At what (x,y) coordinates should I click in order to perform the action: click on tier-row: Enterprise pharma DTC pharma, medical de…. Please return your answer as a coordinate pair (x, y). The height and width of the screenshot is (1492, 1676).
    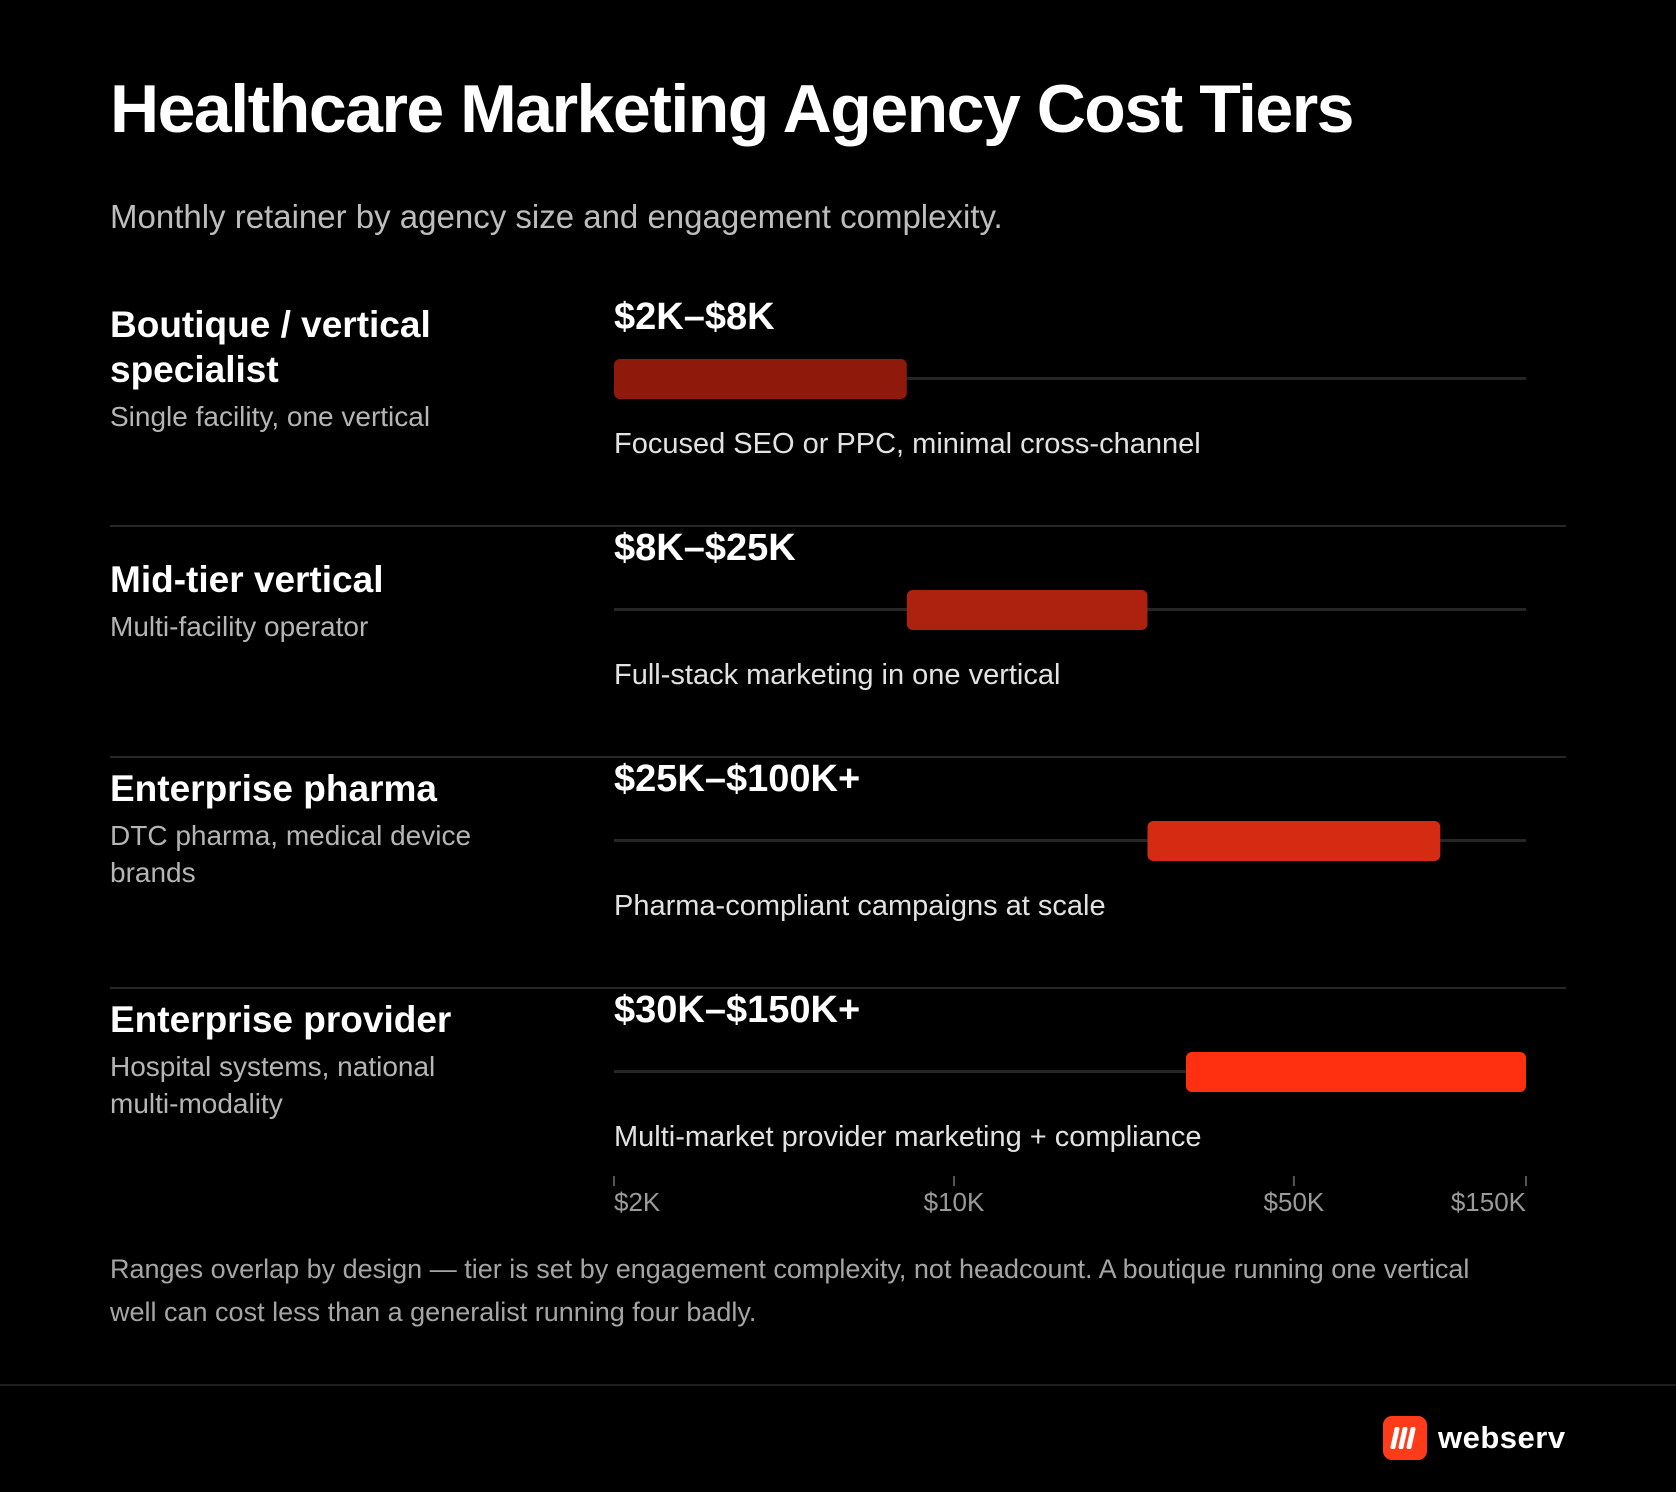
    Looking at the image, I should click on (838, 873).